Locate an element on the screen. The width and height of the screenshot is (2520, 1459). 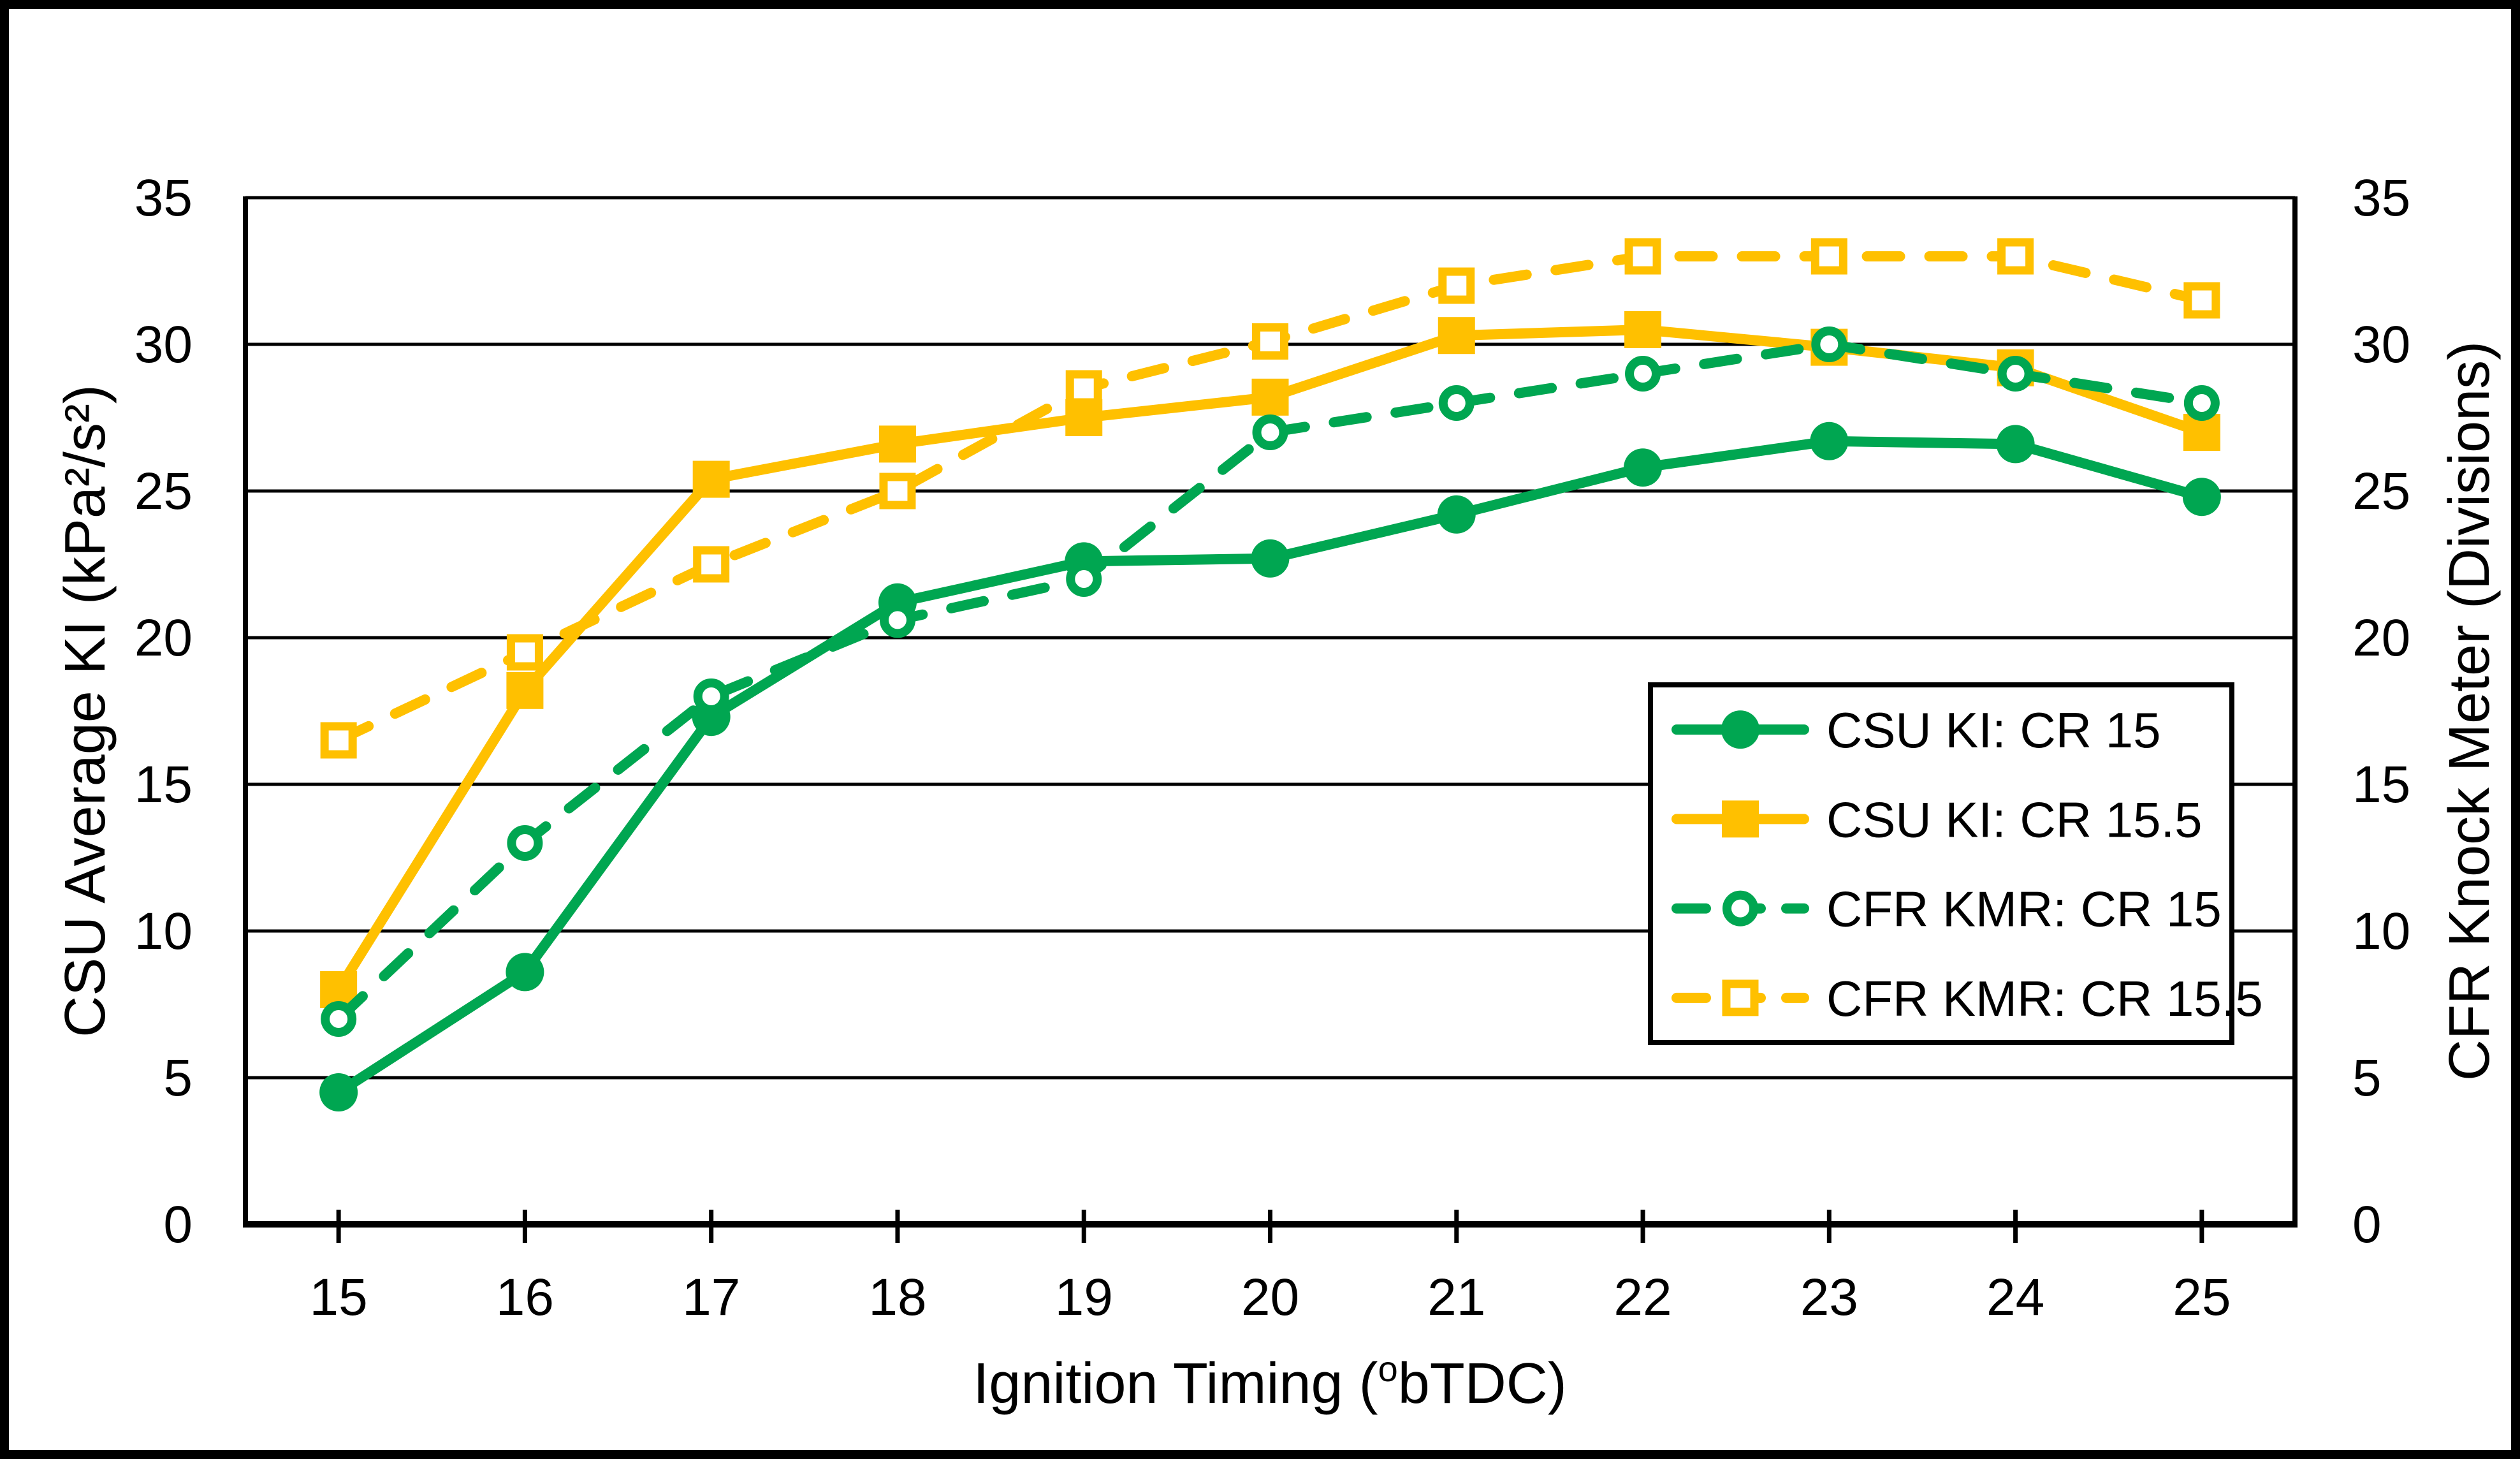
x-tick-label: 16 is located at coordinates (525, 1297).